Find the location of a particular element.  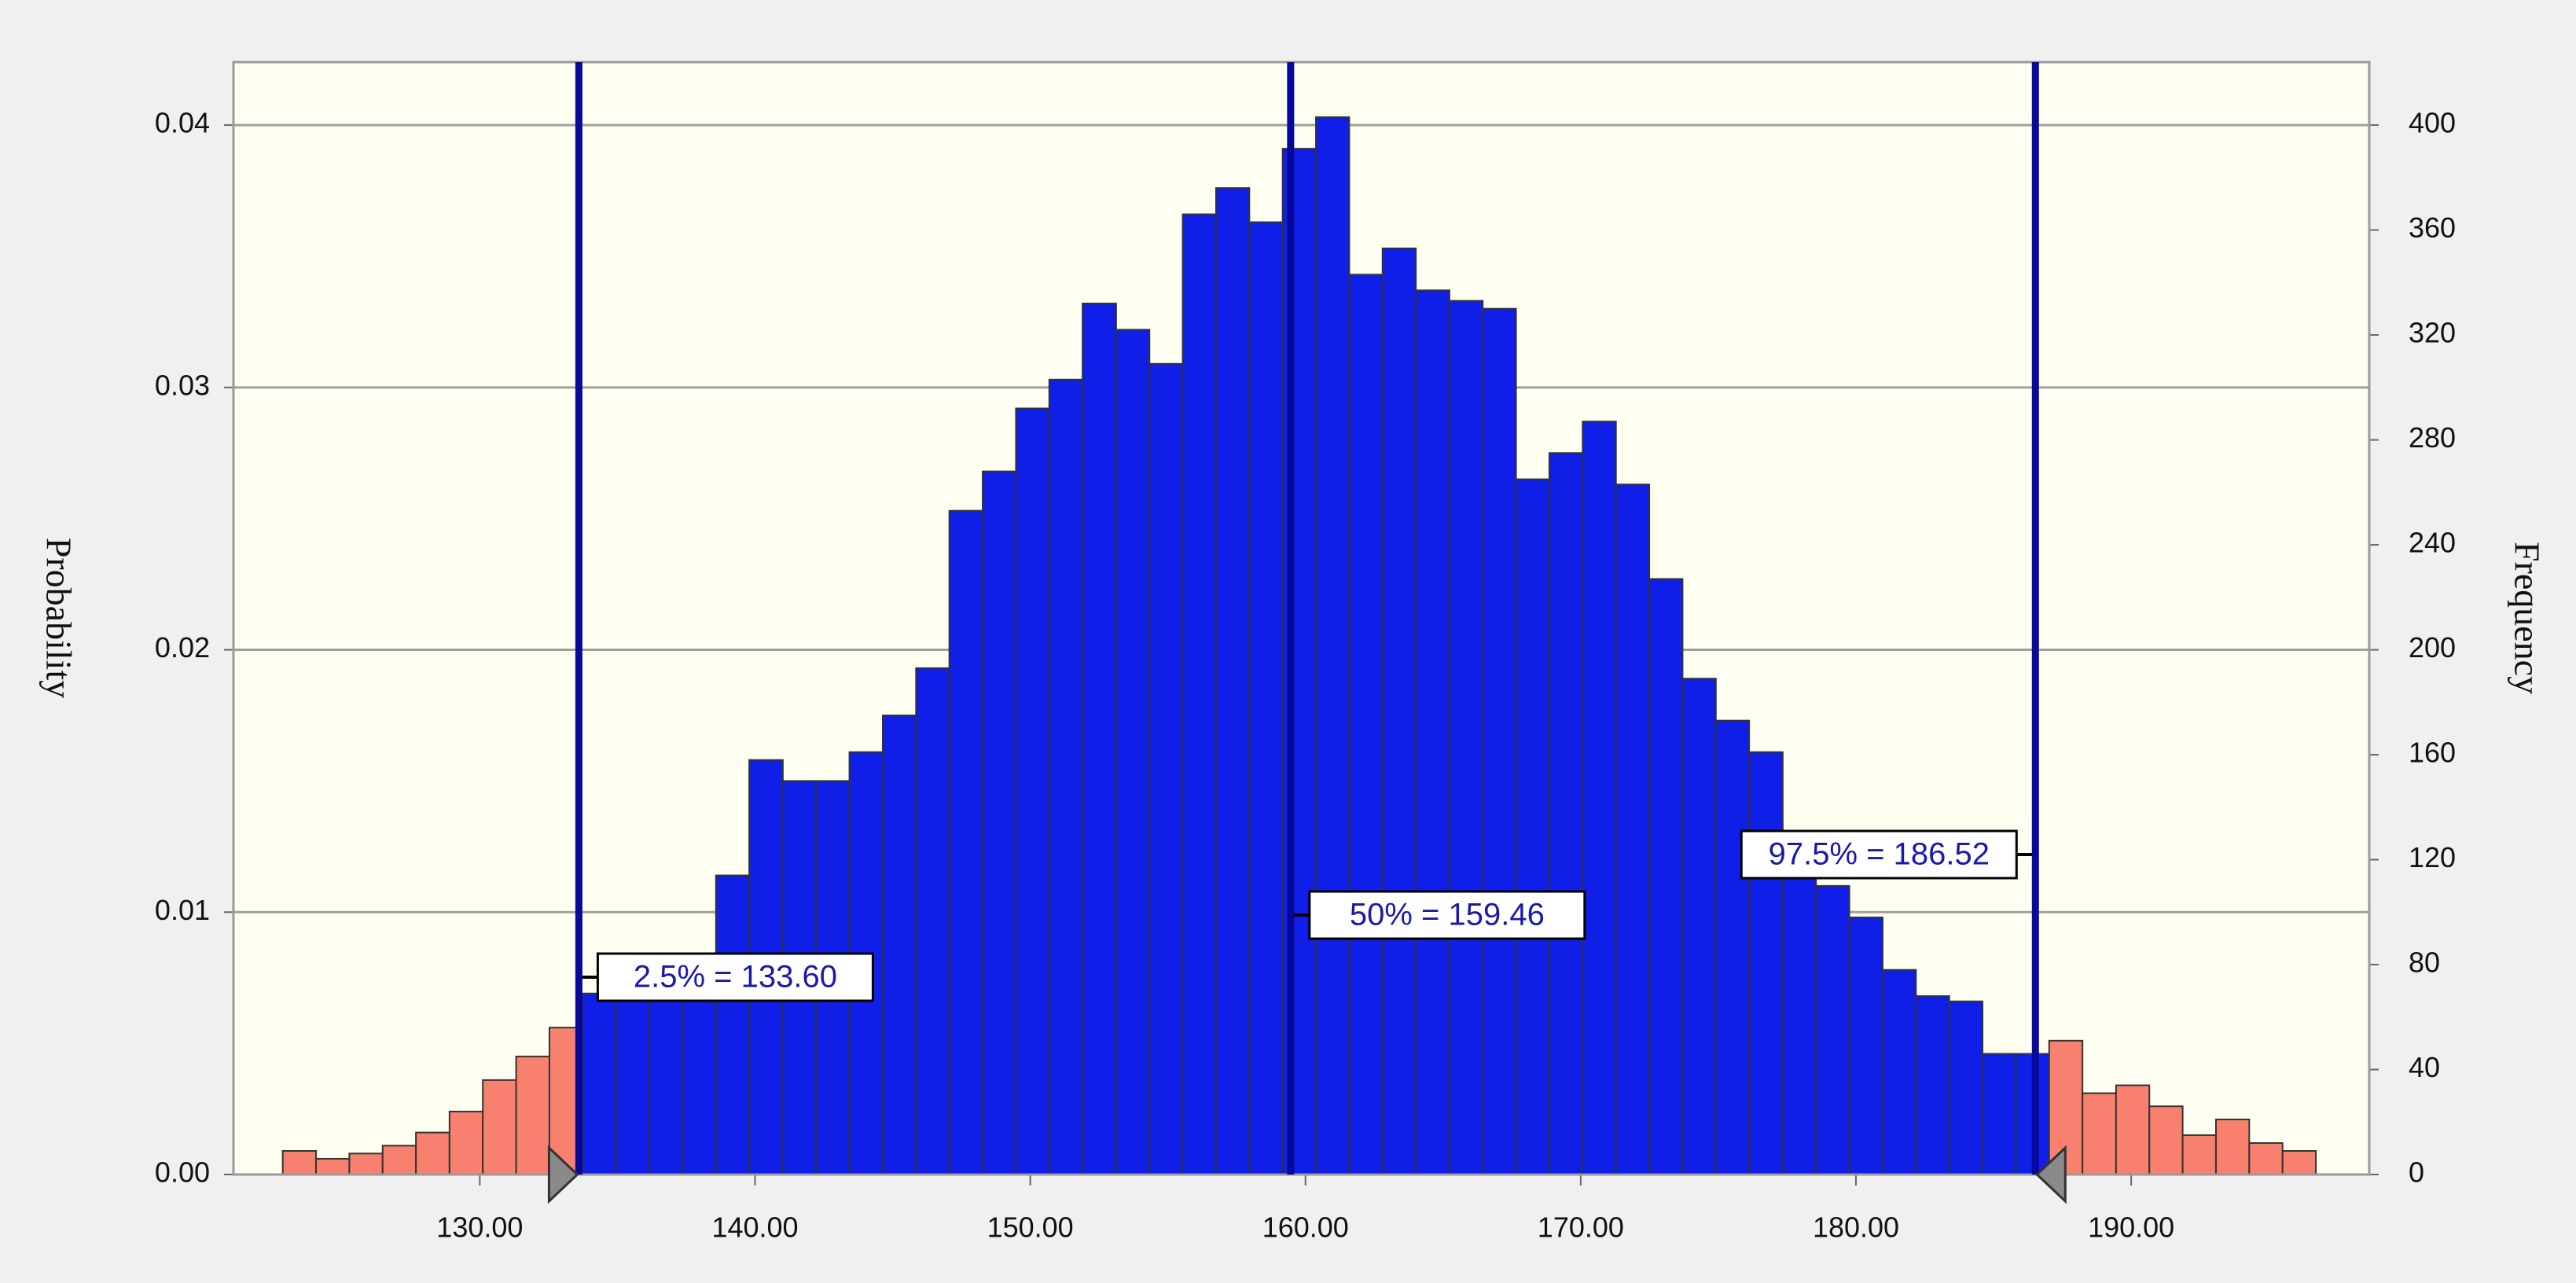

y-tick-label: 0.02 is located at coordinates (182, 647).